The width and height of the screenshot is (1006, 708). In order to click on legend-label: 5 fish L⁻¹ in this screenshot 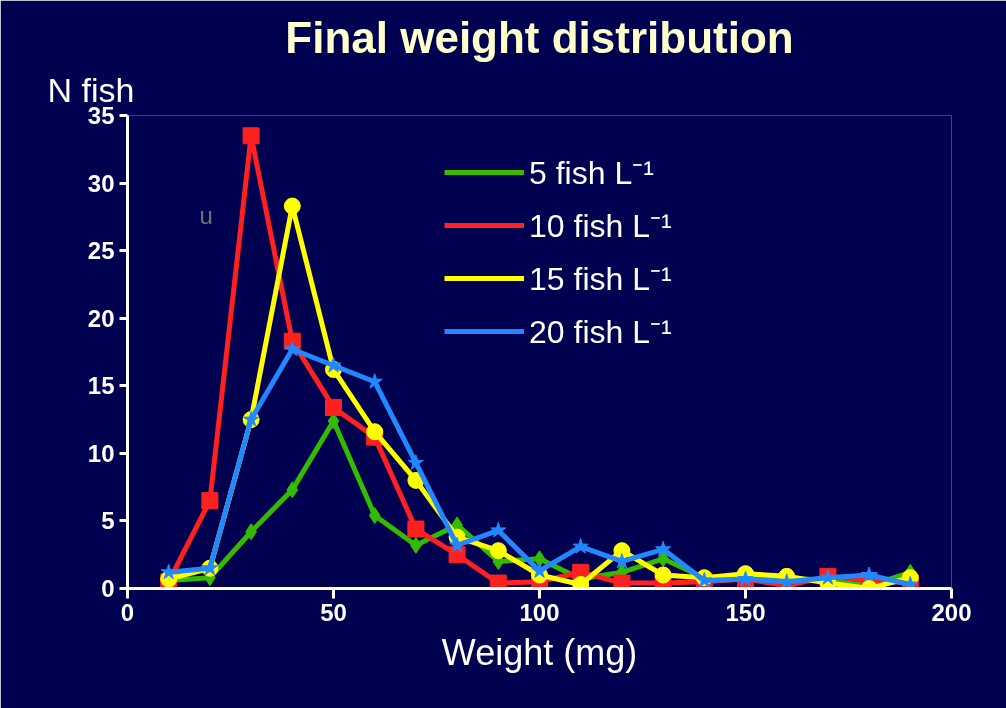, I will do `click(591, 173)`.